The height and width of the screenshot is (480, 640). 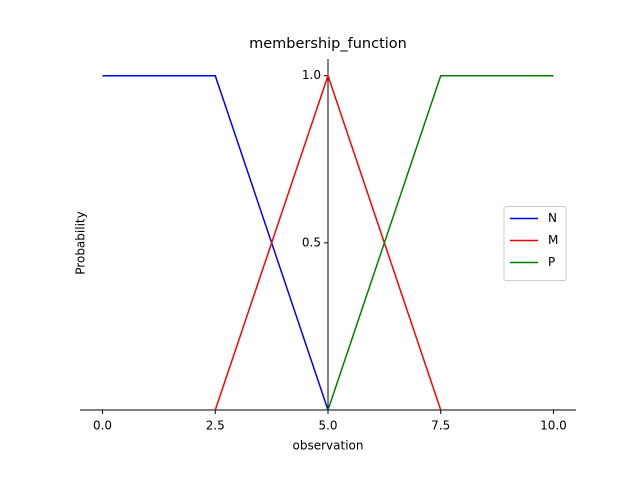 What do you see at coordinates (215, 426) in the screenshot?
I see `x-tick-label: 2.5` at bounding box center [215, 426].